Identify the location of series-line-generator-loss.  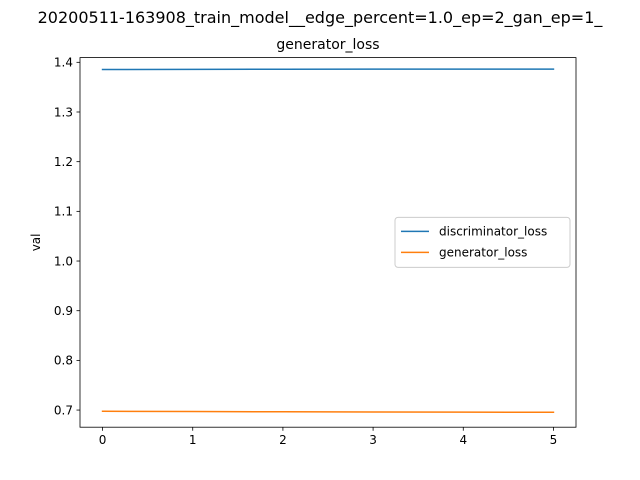
(328, 412).